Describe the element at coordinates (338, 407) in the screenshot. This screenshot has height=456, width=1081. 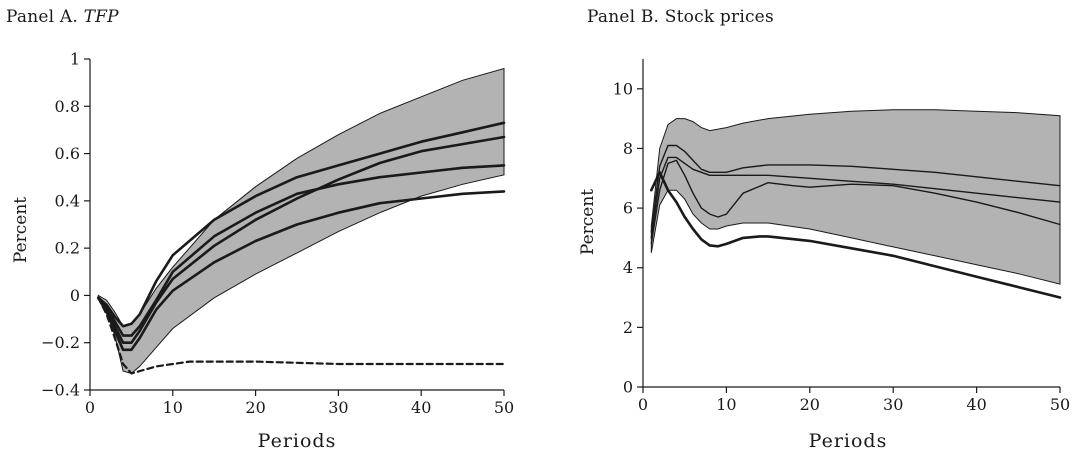
I see `panel-a-x-tick-label: 30` at that location.